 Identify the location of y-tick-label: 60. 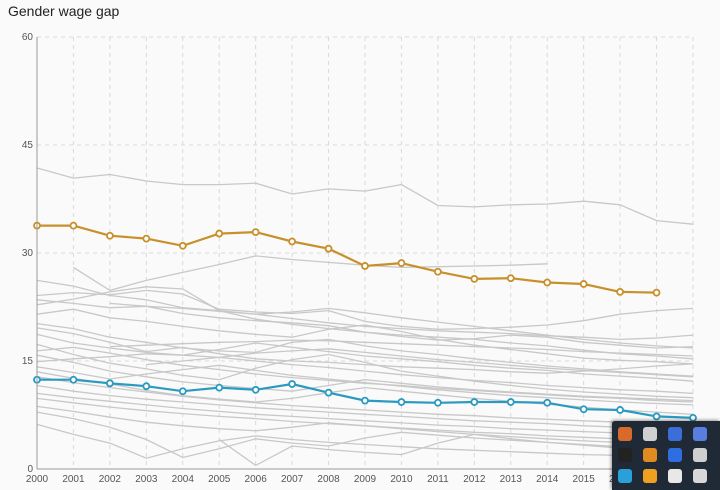
(28, 37).